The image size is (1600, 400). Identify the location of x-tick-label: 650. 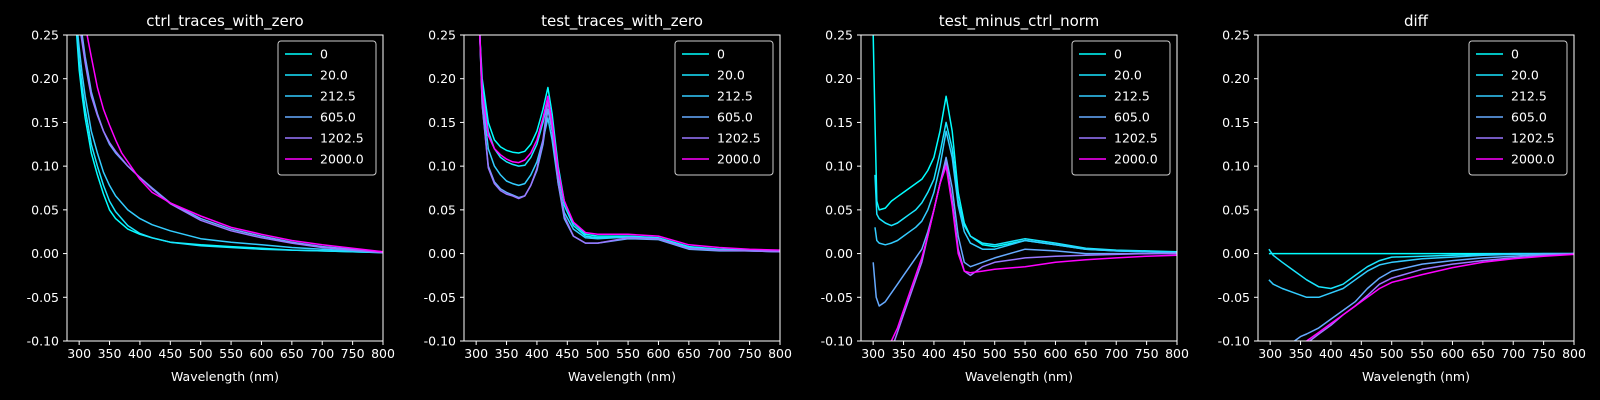
(1086, 353).